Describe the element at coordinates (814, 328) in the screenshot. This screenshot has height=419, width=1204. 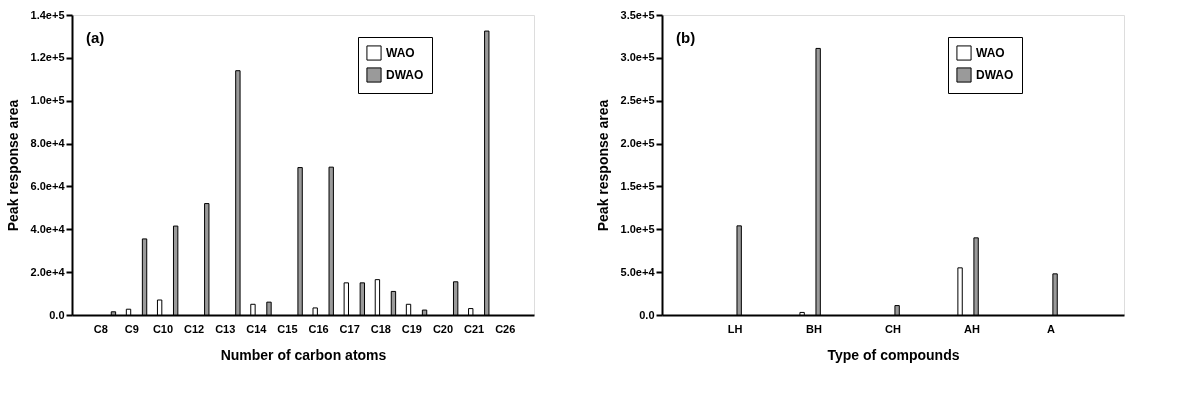
I see `x-tick-label: BH` at that location.